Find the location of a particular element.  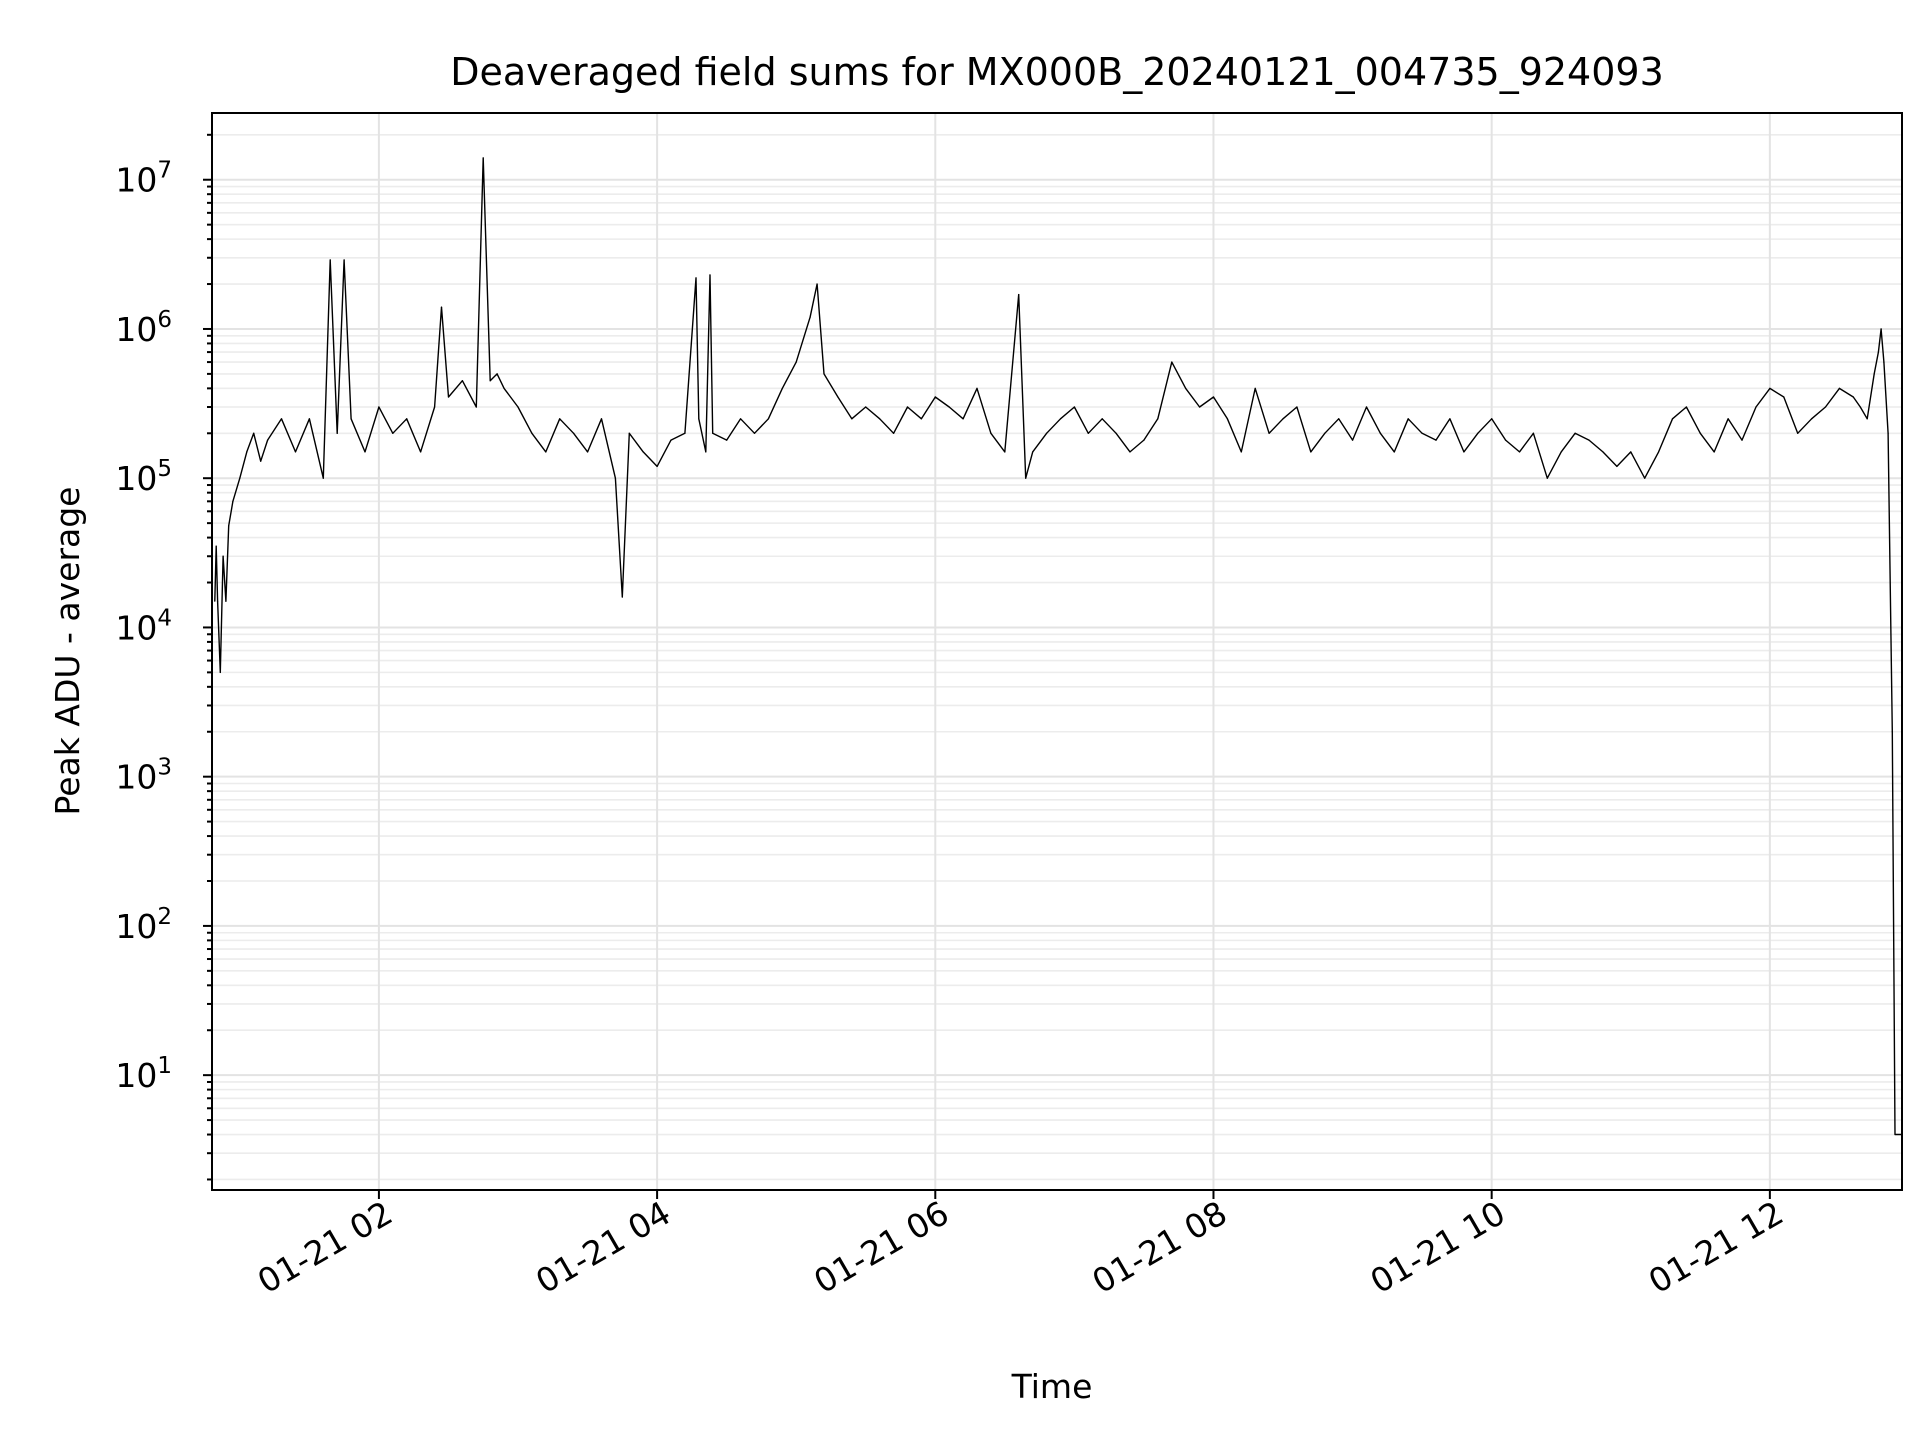

y-tick-exponent: 4 is located at coordinates (164, 618).